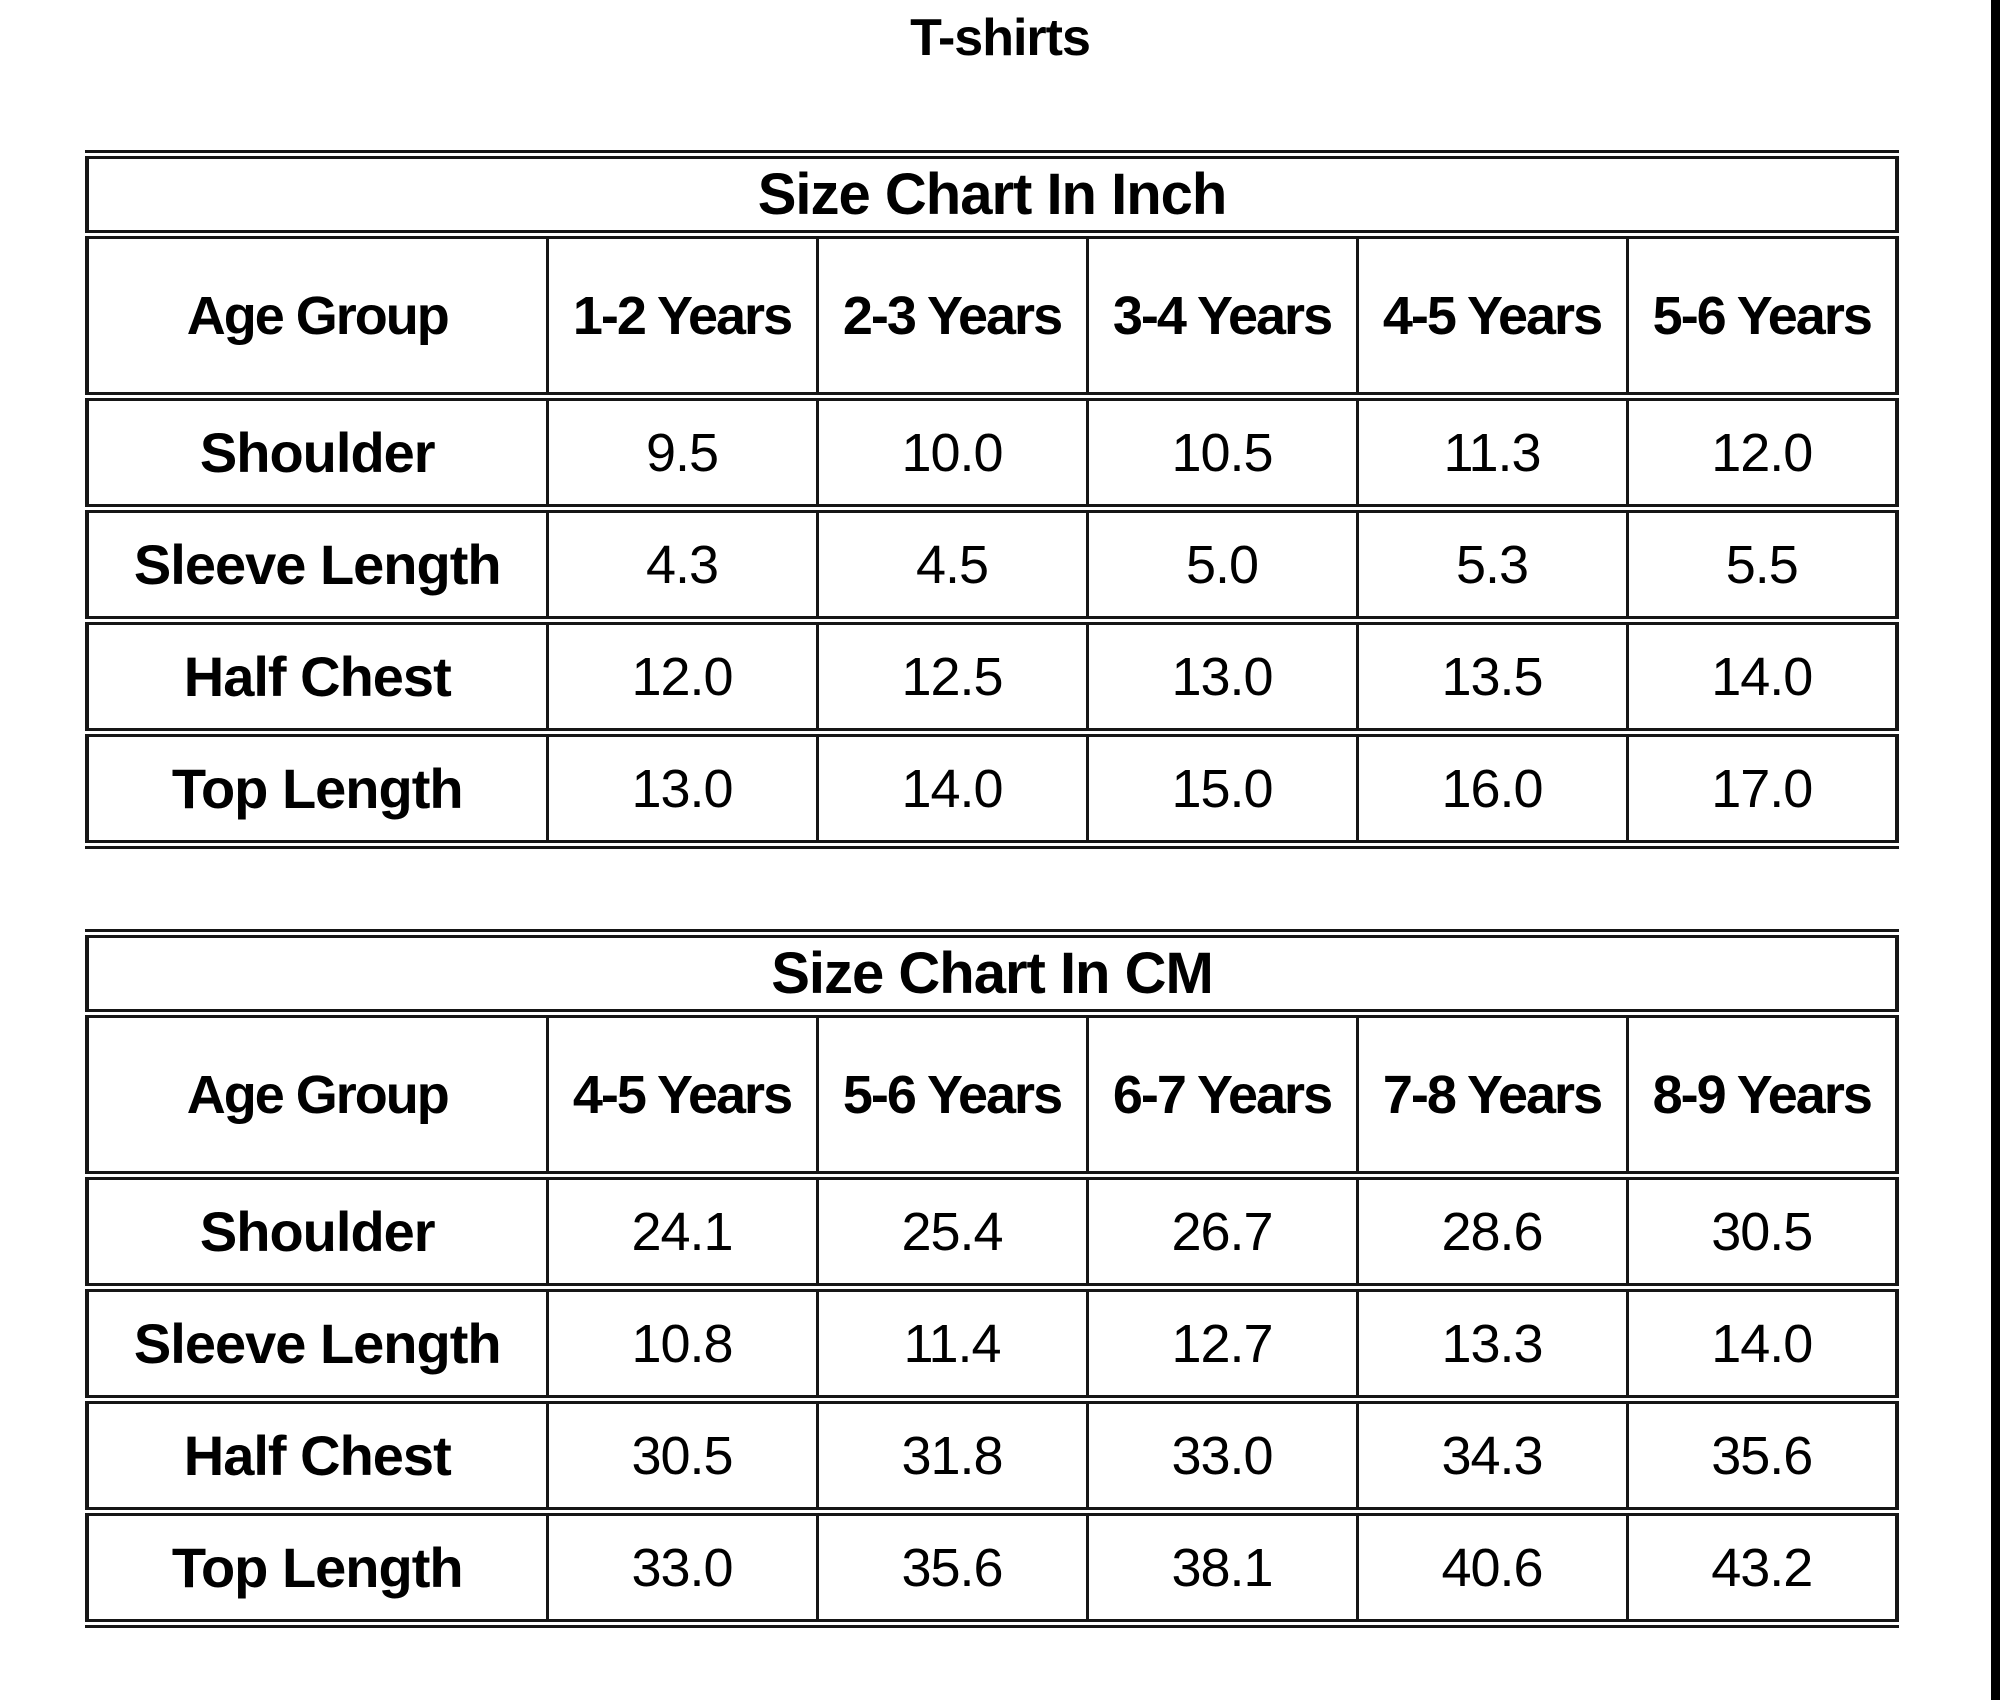 The height and width of the screenshot is (1707, 2000). What do you see at coordinates (682, 315) in the screenshot?
I see `column-header: 1-2 Years` at bounding box center [682, 315].